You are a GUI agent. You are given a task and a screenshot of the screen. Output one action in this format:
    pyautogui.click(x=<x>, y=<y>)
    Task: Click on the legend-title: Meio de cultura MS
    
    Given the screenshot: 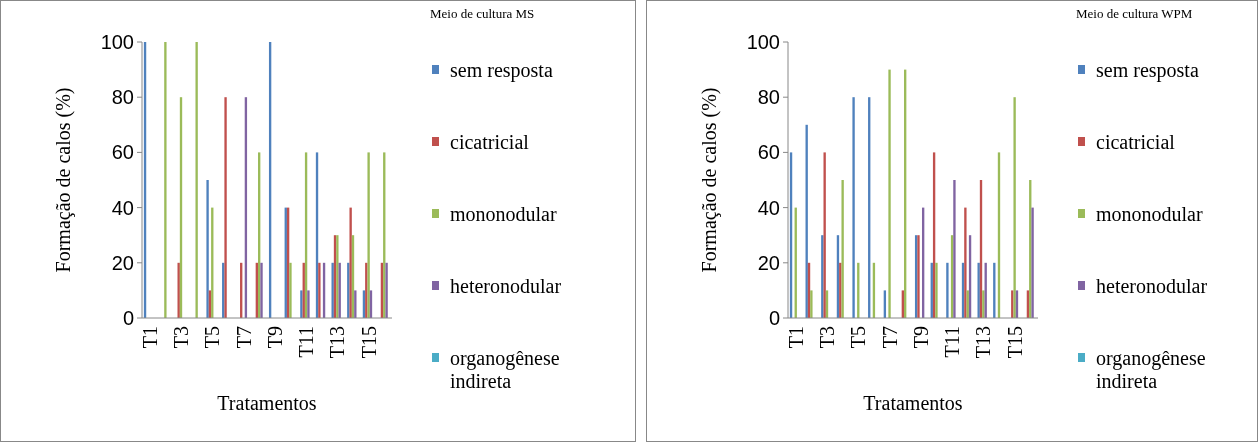 What is the action you would take?
    pyautogui.click(x=482, y=13)
    